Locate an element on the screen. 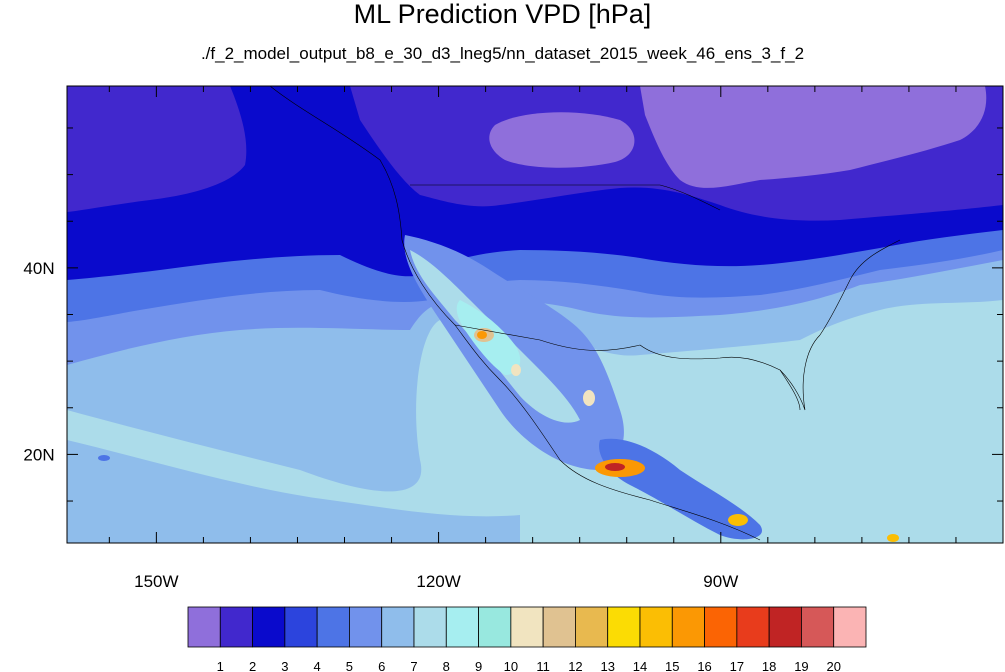  colorbar-label: 16 is located at coordinates (704, 665).